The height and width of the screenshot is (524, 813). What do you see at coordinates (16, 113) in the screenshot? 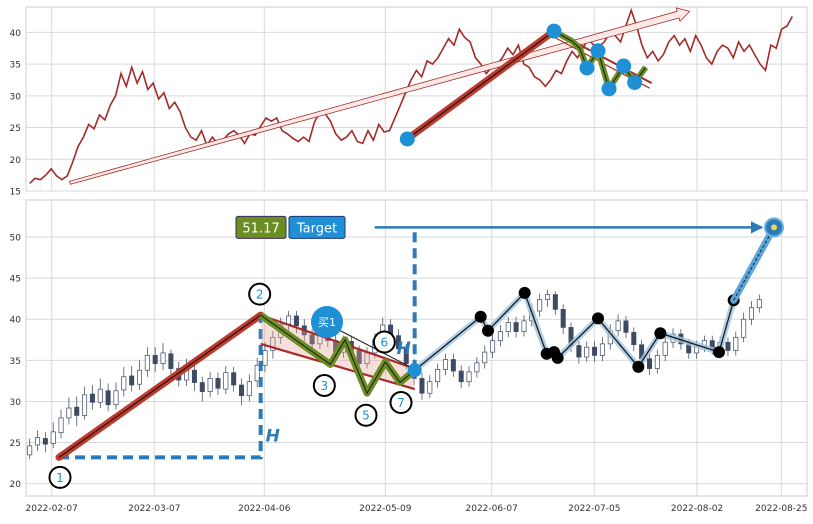
I see `overview-y-axis: 15 20 25 30 35 40` at bounding box center [16, 113].